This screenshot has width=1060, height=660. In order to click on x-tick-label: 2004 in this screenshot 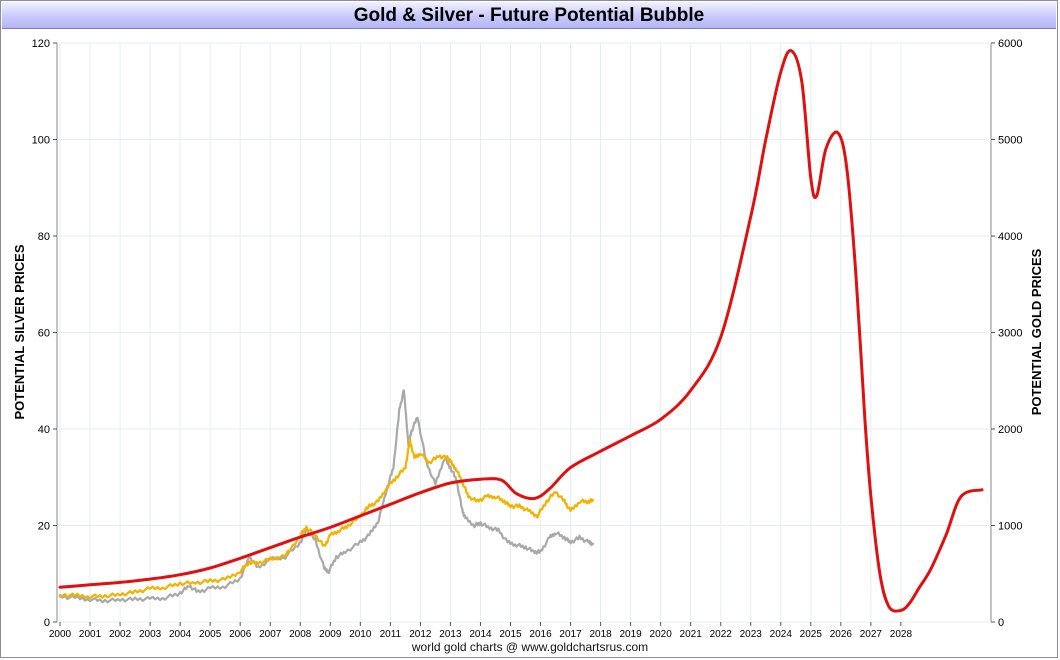, I will do `click(180, 634)`.